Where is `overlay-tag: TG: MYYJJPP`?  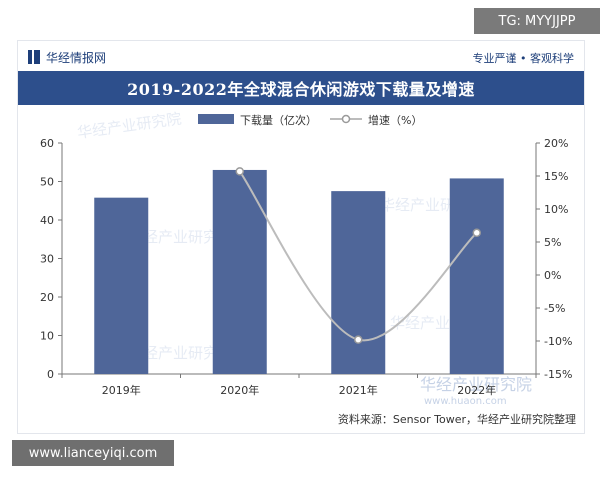
overlay-tag: TG: MYYJJPP is located at coordinates (537, 21).